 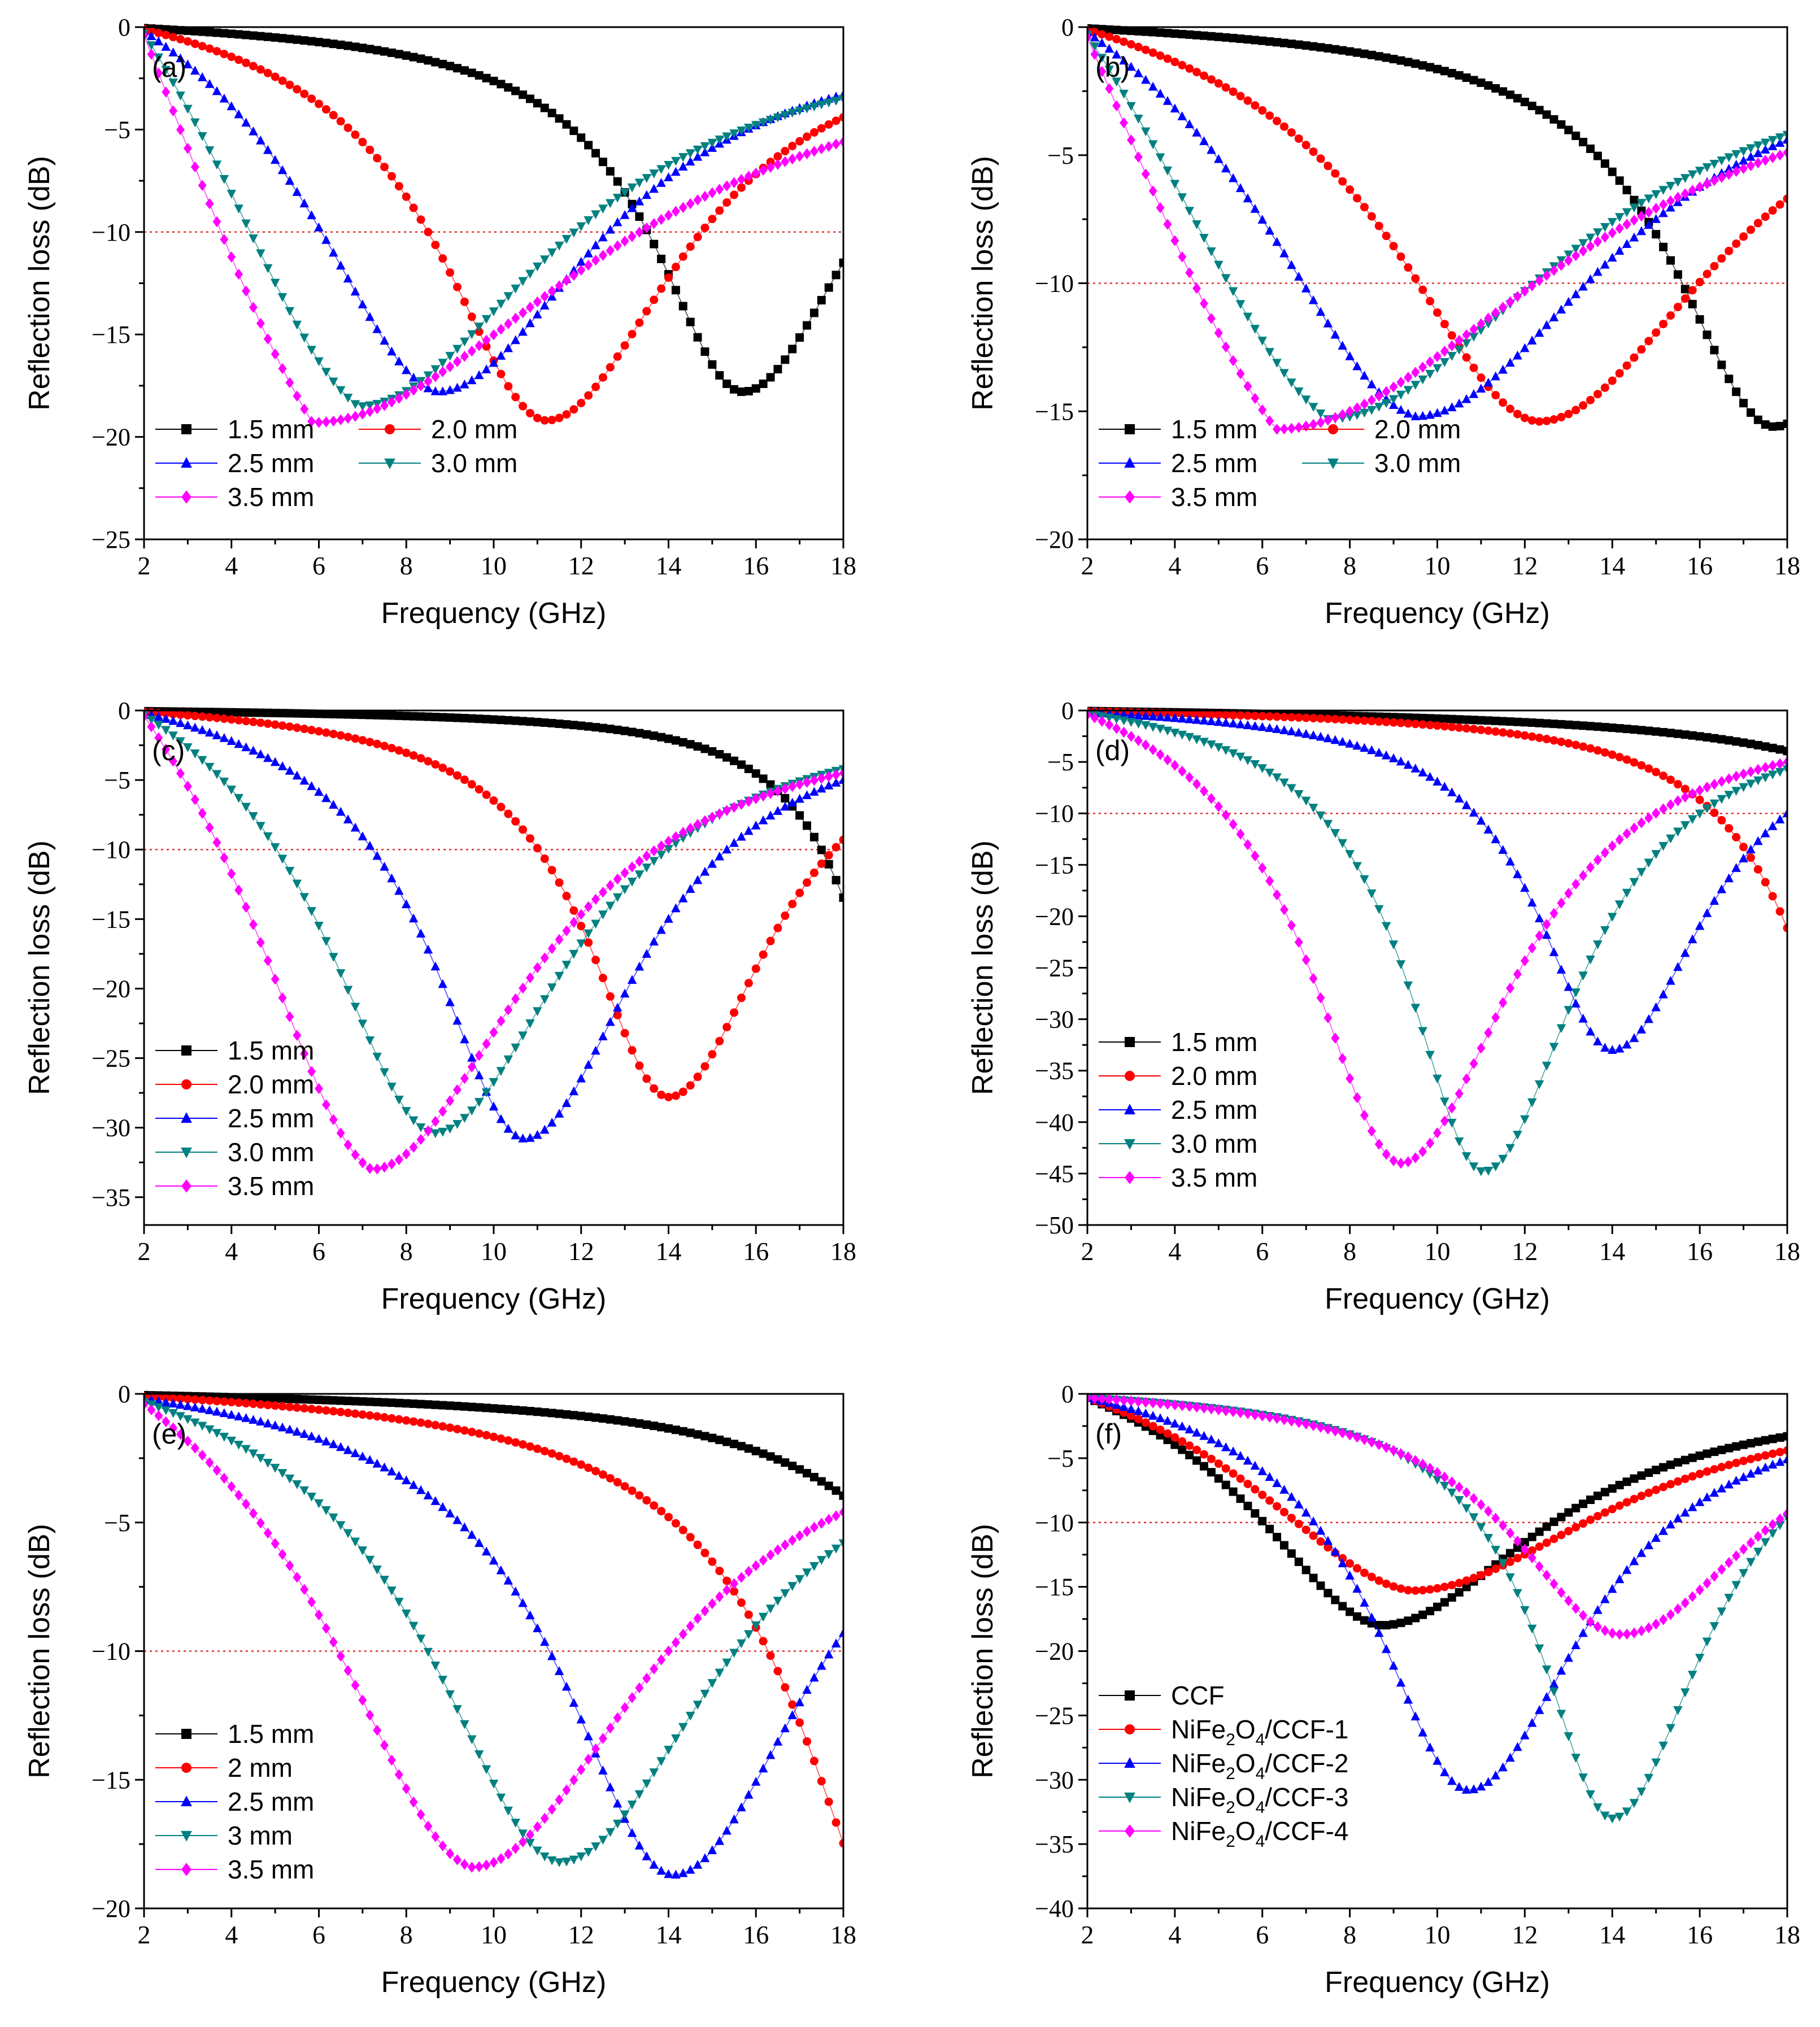 I want to click on legend-marker, so click(x=1130, y=1178).